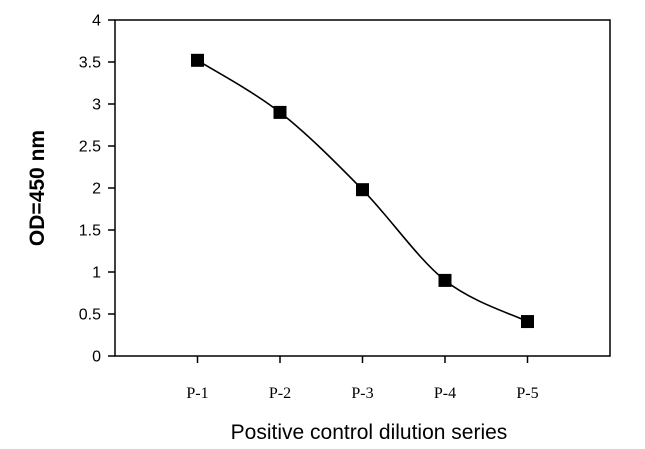 This screenshot has width=645, height=449. I want to click on y-tick-label: 1, so click(96, 273).